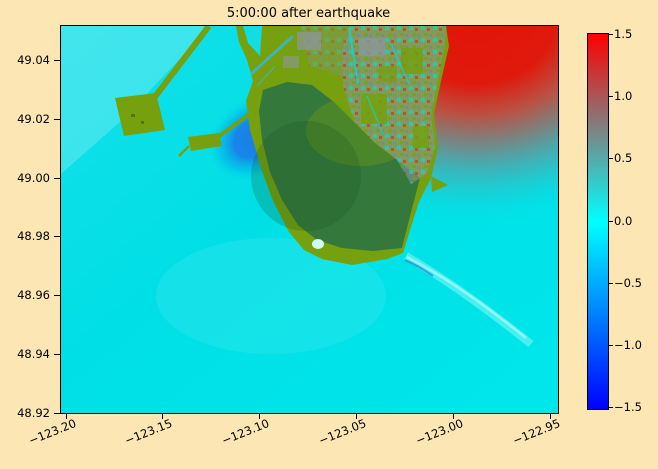  Describe the element at coordinates (628, 345) in the screenshot. I see `colorbar-tick-label: −1.0` at that location.